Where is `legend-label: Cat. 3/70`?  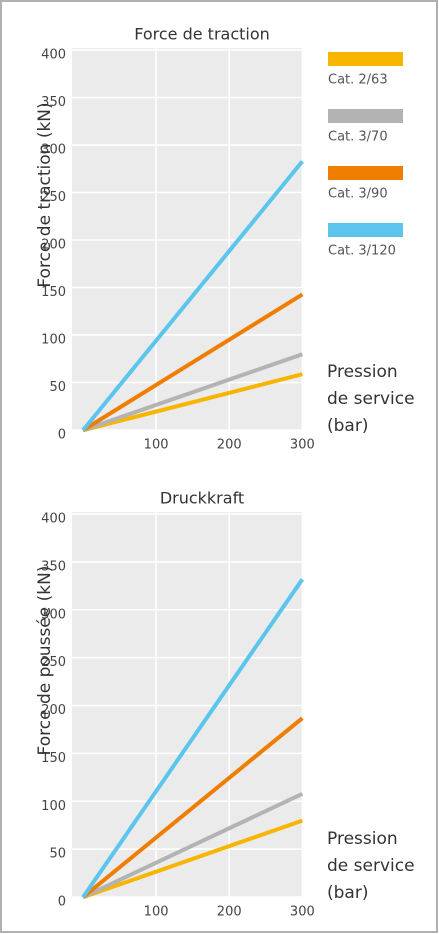 legend-label: Cat. 3/70 is located at coordinates (358, 137).